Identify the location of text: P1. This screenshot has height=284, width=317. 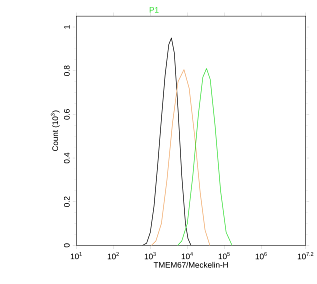
(154, 10).